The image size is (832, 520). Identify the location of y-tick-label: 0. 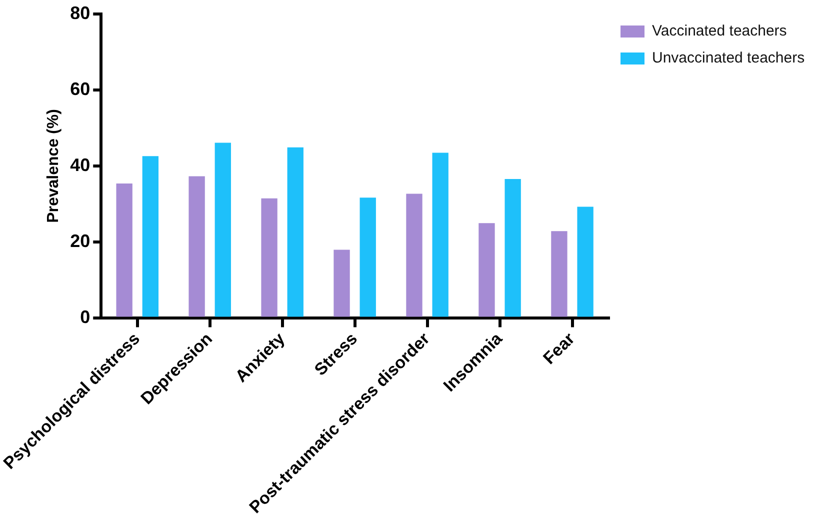
(85, 317).